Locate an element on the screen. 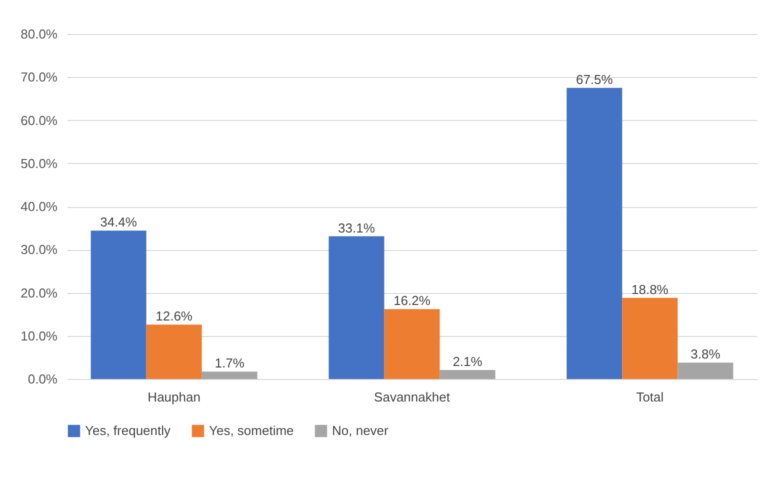 This screenshot has width=780, height=477. legend-label: Yes, frequently is located at coordinates (128, 430).